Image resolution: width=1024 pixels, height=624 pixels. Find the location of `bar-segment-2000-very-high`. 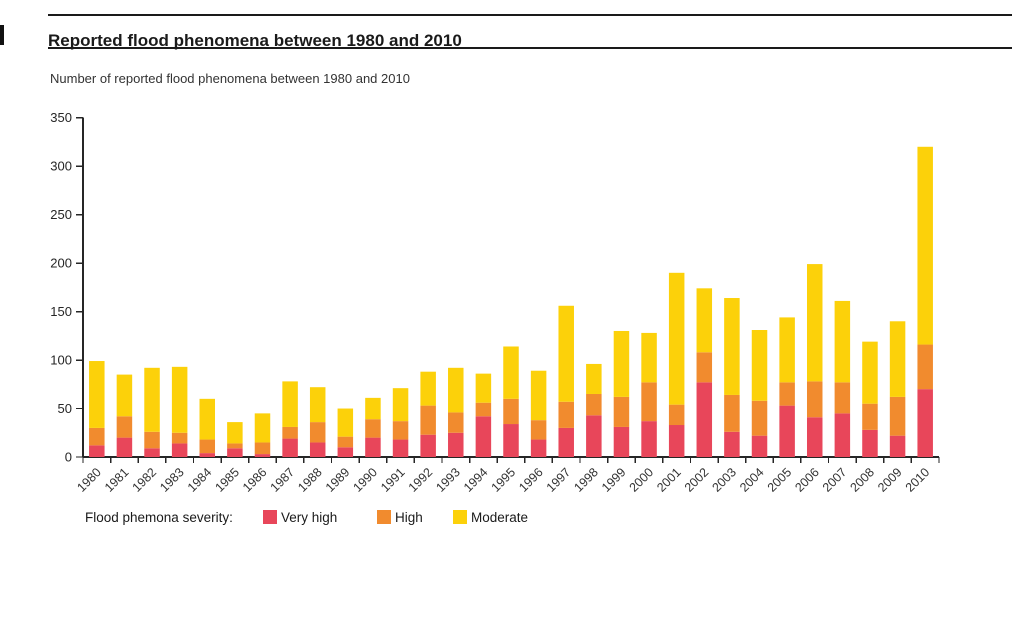

bar-segment-2000-very-high is located at coordinates (649, 439).